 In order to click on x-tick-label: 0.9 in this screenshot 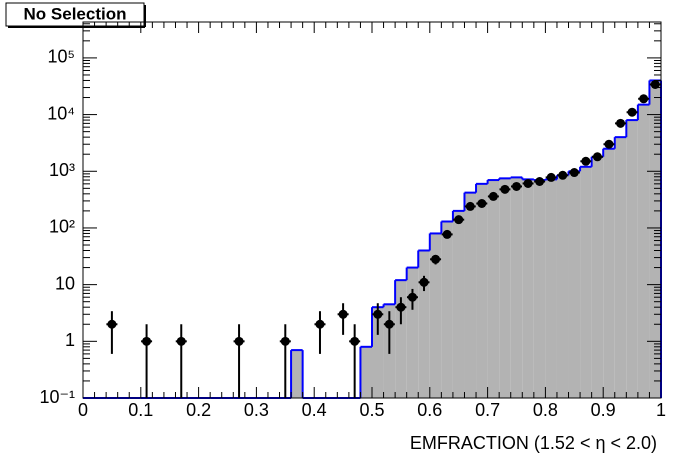, I will do `click(603, 410)`.